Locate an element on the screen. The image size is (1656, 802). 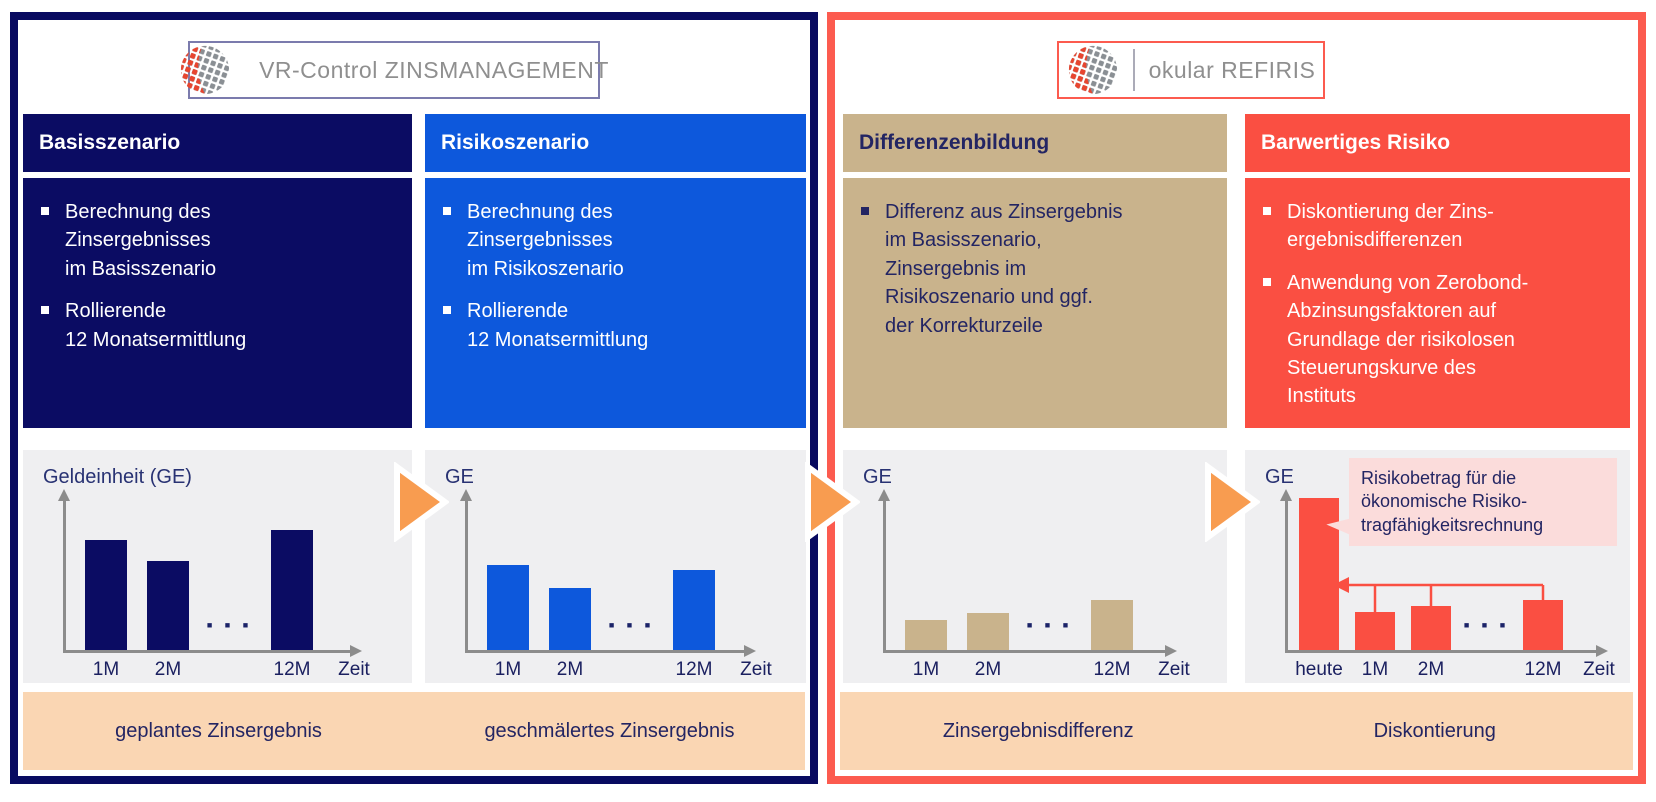
chart-basisszenario: Geldeinheit (GE) ■ ■ ■ 1M 2M 12M Zeit is located at coordinates (217, 566).